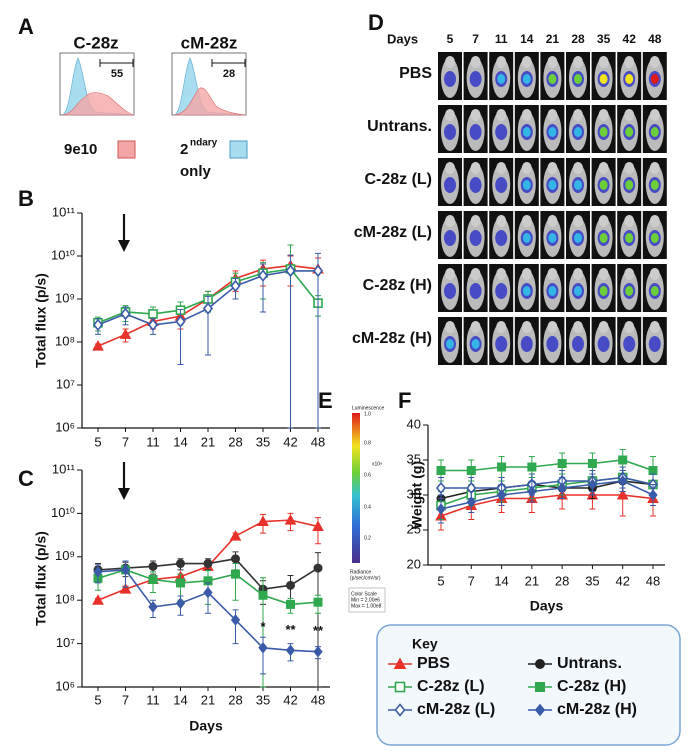  What do you see at coordinates (126, 149) in the screenshot?
I see `legend-swatch` at bounding box center [126, 149].